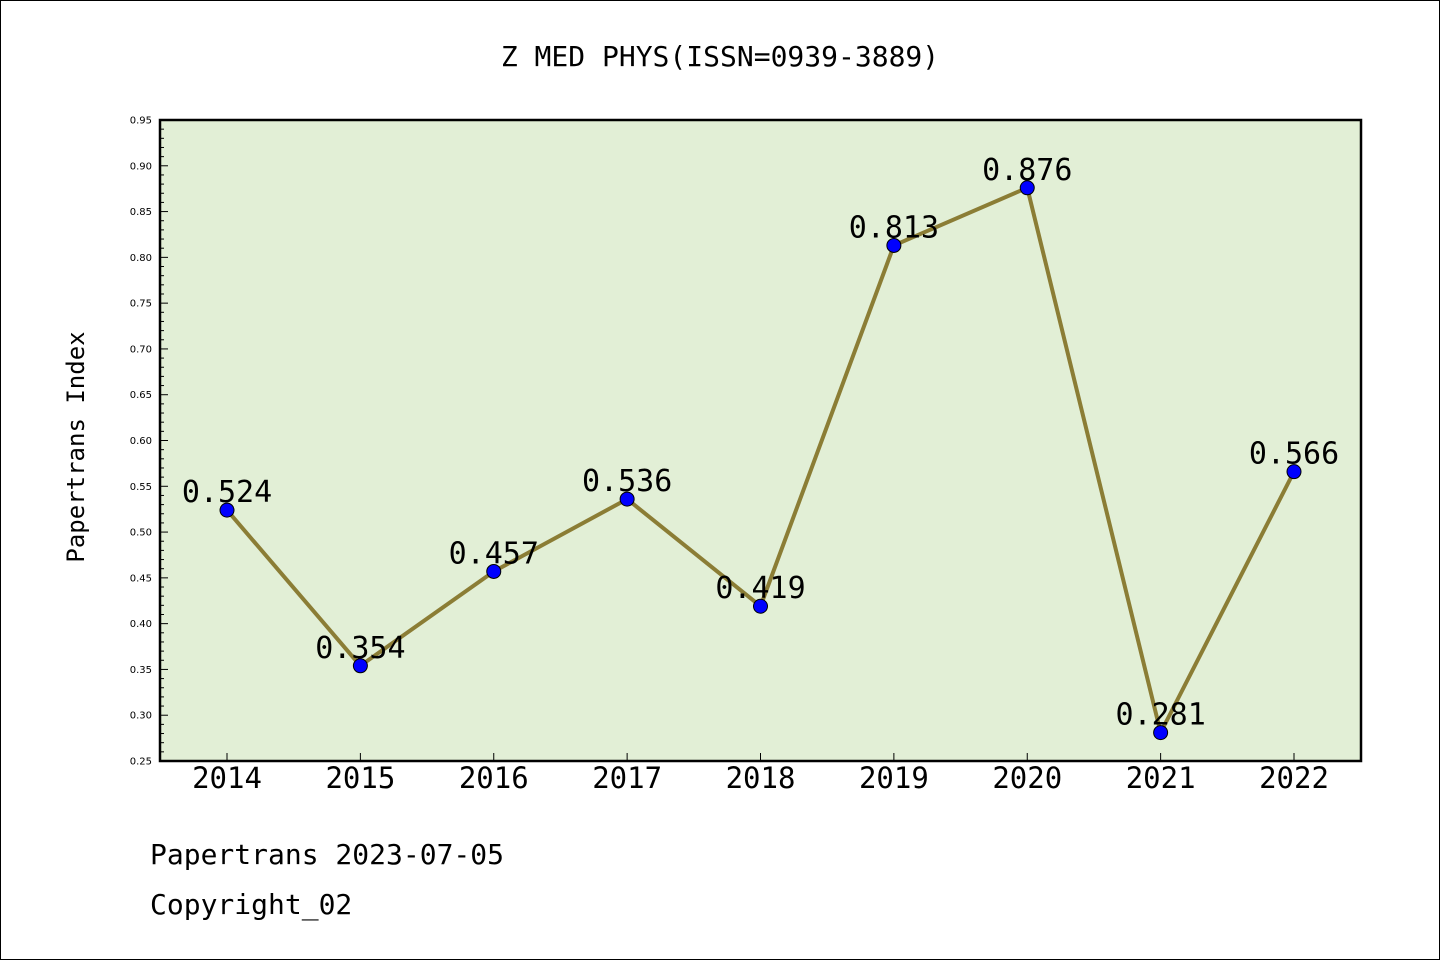 This screenshot has height=960, width=1440. I want to click on x-tick-label: 2021, so click(1161, 778).